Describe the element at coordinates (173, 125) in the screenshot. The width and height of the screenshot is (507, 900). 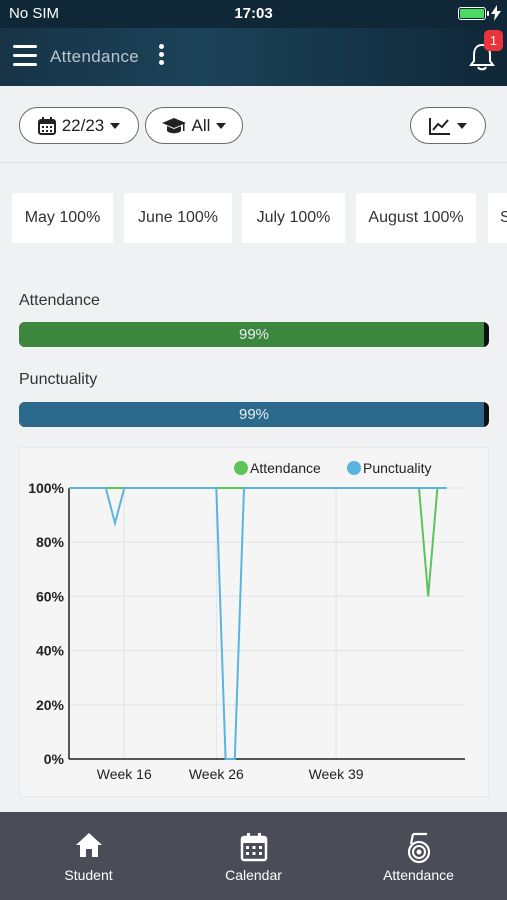
I see `graduation-cap-icon` at that location.